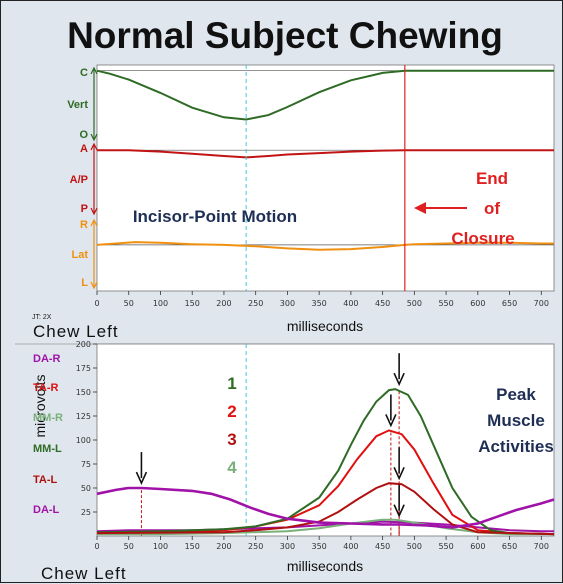  I want to click on bottom-x-tick-label-6: 300, so click(287, 546).